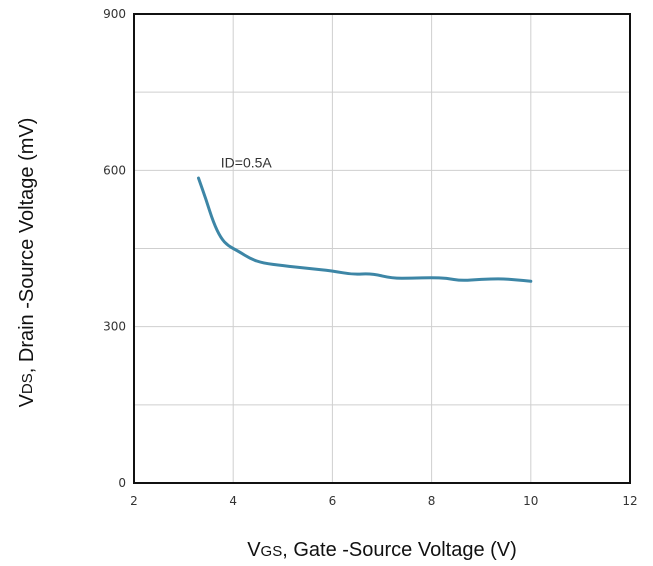 Image resolution: width=653 pixels, height=566 pixels. What do you see at coordinates (114, 170) in the screenshot?
I see `y-tick-label: 600` at bounding box center [114, 170].